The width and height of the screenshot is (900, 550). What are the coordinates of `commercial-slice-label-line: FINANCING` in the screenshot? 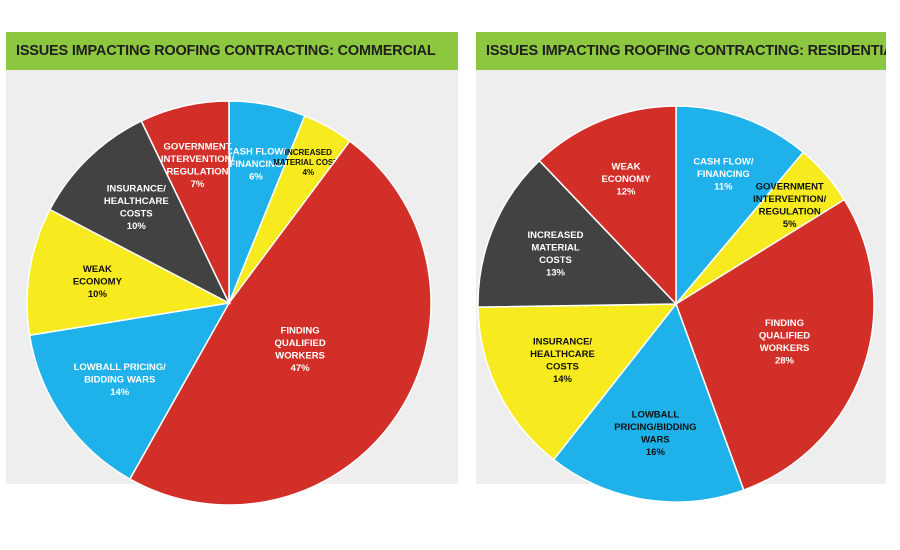 It's located at (256, 164).